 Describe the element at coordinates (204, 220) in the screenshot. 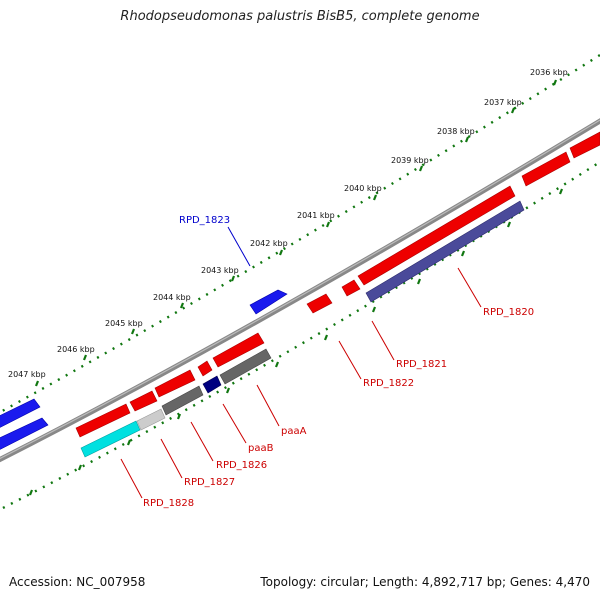

I see `gene-label-rpd1823: RPD_1823` at that location.